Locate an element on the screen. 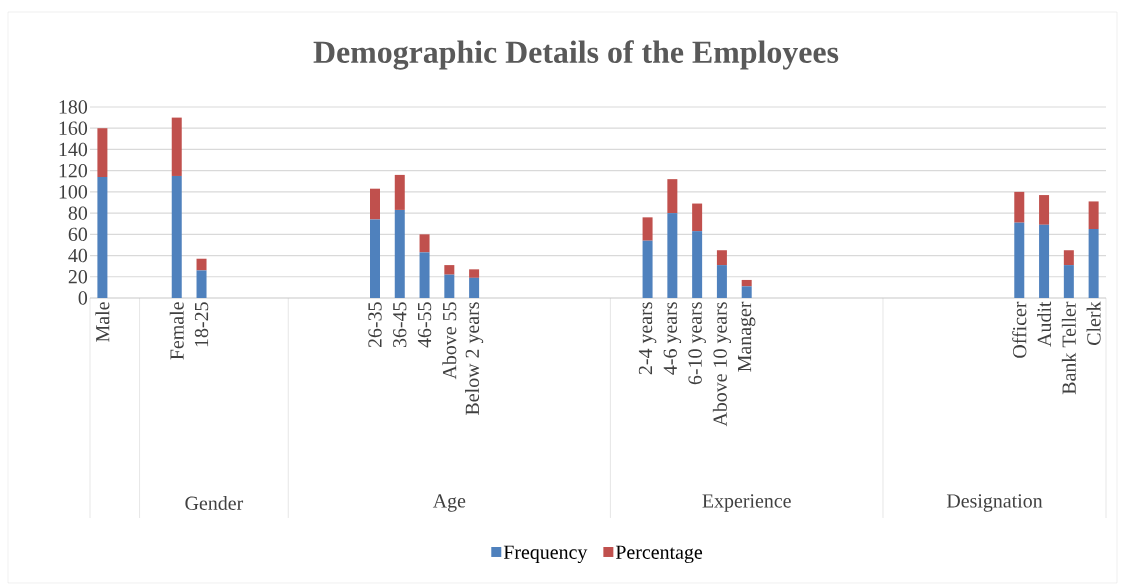 This screenshot has width=1126, height=584. text: Designation is located at coordinates (994, 503).